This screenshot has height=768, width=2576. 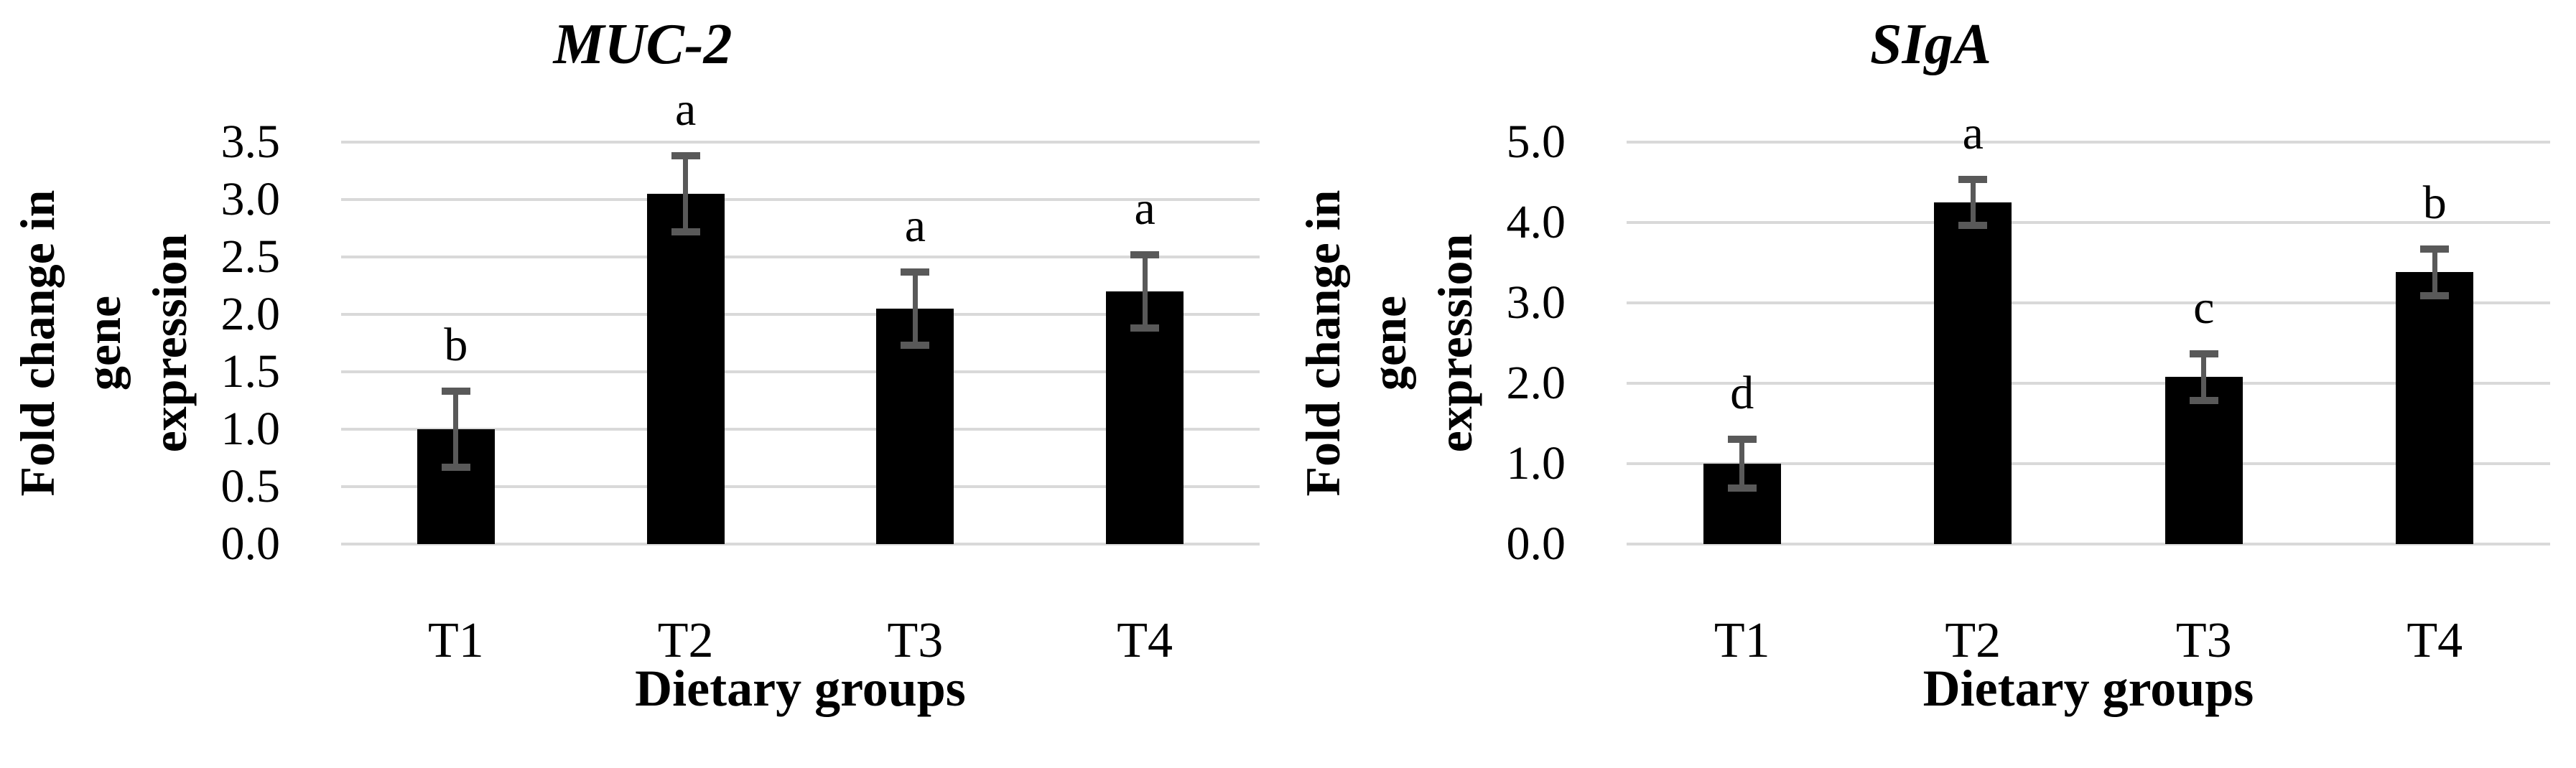 I want to click on y-tick-label: 1.5, so click(x=250, y=371).